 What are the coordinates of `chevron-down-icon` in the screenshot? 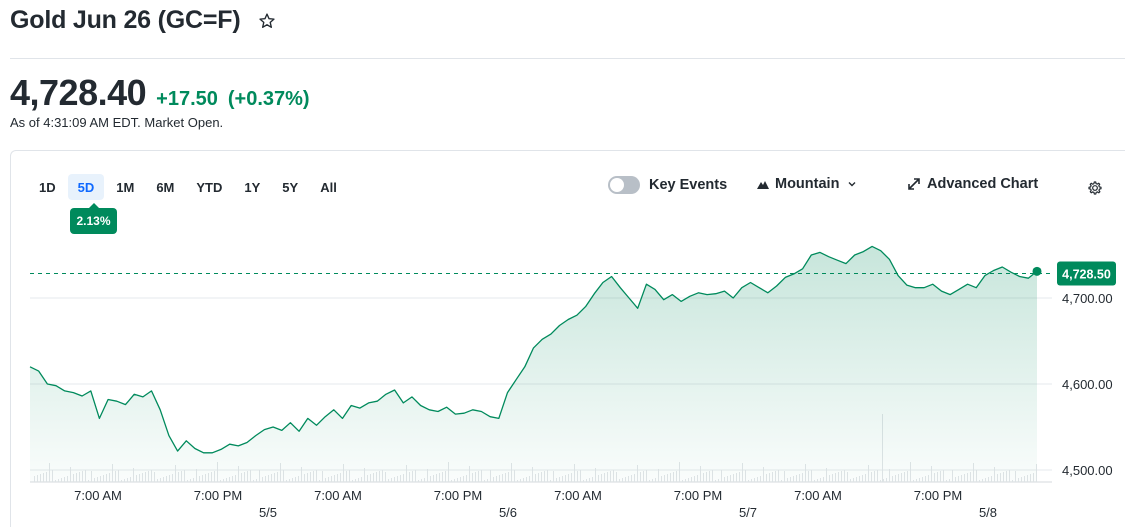 It's located at (852, 184).